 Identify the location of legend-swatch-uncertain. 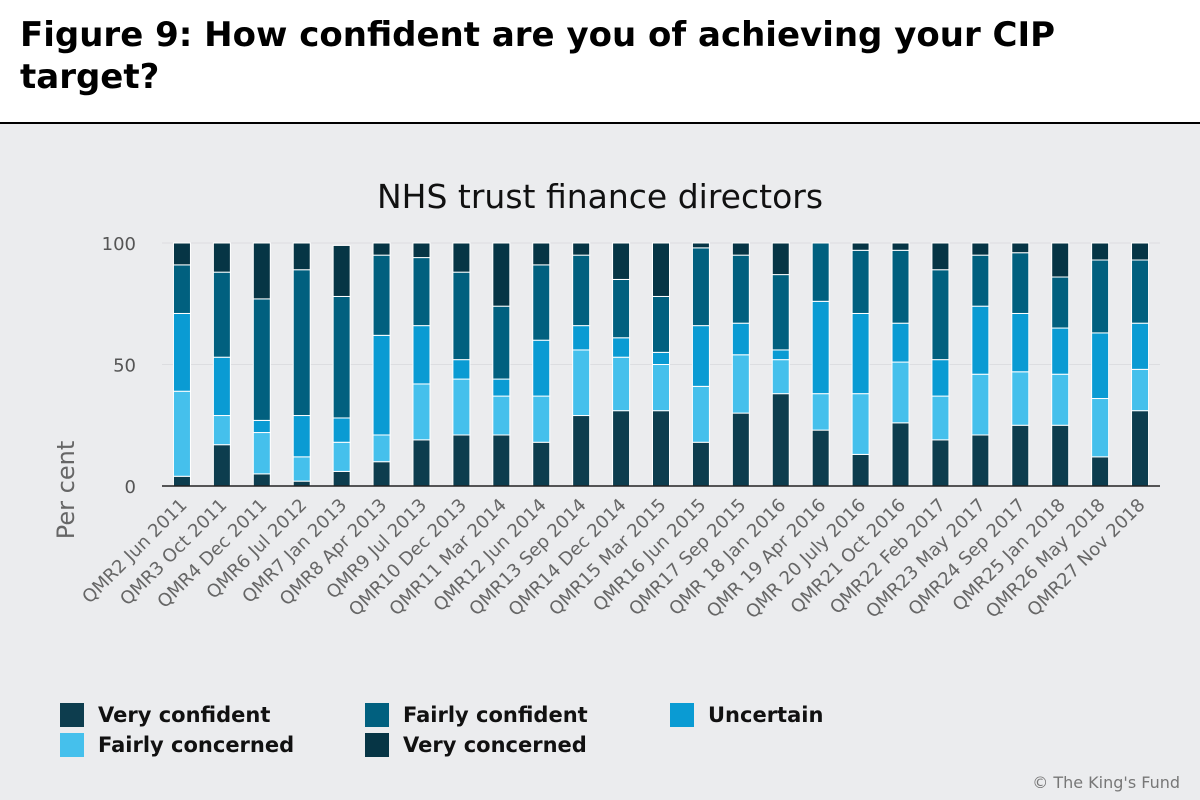
(682, 715).